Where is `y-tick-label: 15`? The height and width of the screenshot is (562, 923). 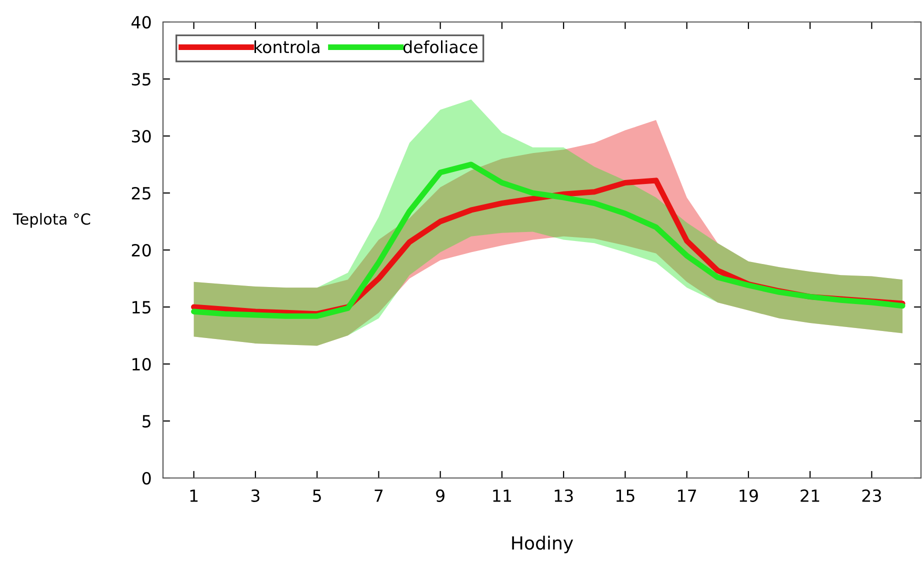 y-tick-label: 15 is located at coordinates (141, 307).